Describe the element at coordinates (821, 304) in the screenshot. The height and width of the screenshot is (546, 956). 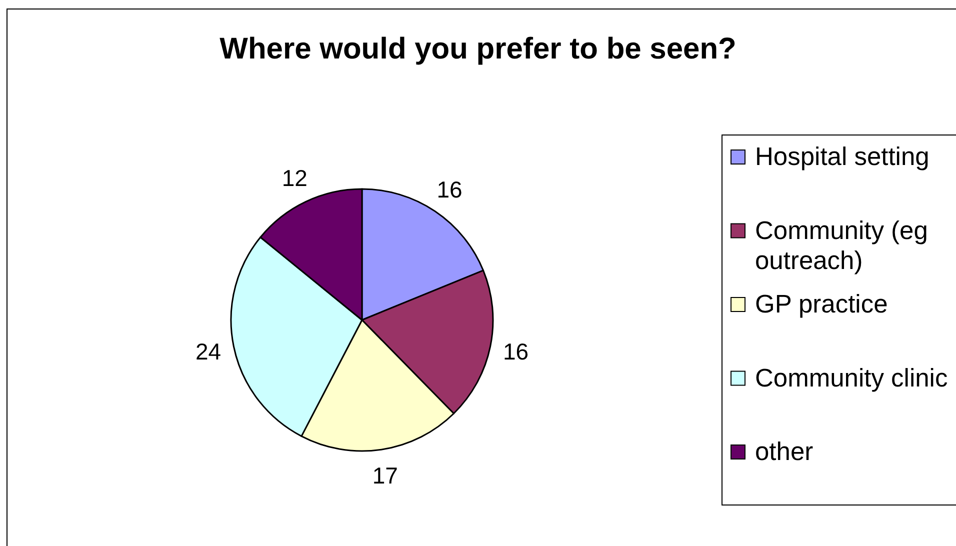
I see `legend-label: GP practice` at that location.